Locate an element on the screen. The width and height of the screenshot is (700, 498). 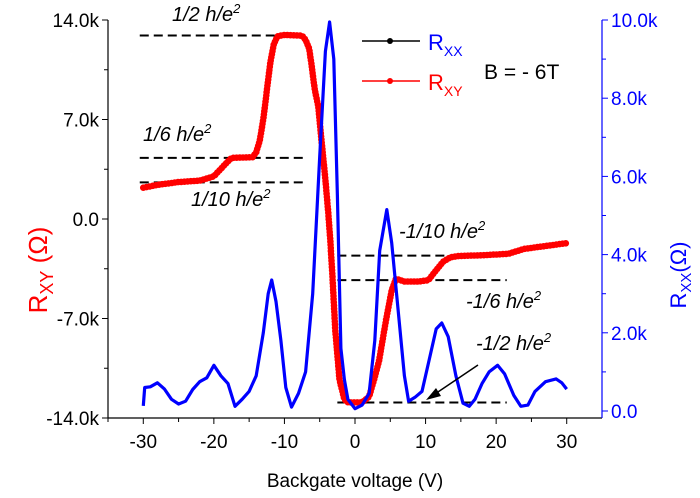
y-left-tick-label: 14.0k is located at coordinates (76, 21).